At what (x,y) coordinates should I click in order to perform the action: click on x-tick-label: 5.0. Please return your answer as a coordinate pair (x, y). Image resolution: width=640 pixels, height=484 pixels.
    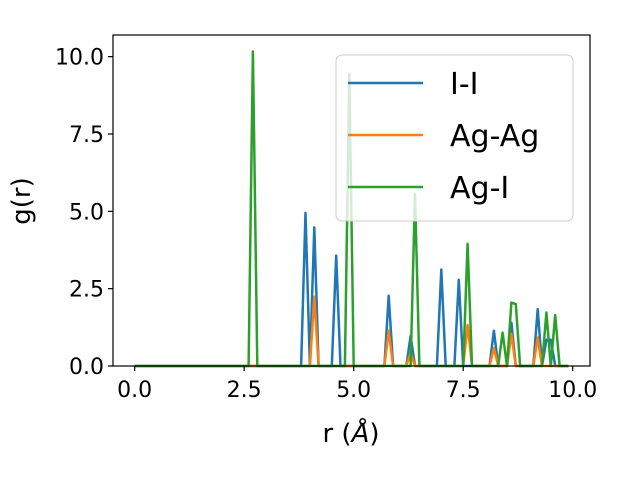
    Looking at the image, I should click on (353, 390).